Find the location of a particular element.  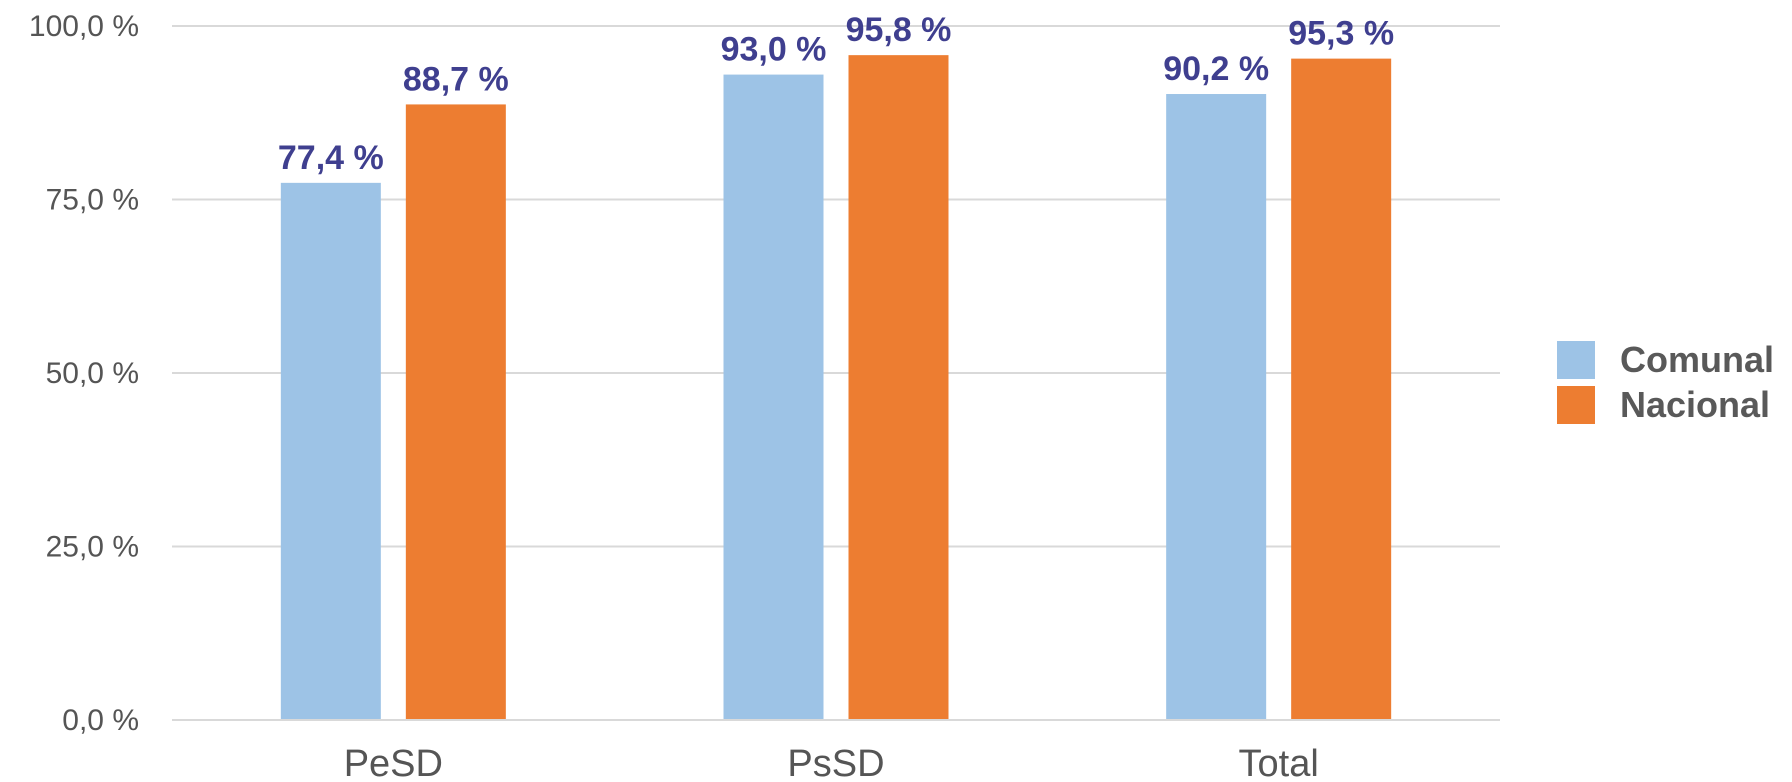

data-label: 95,3 % is located at coordinates (1341, 34).